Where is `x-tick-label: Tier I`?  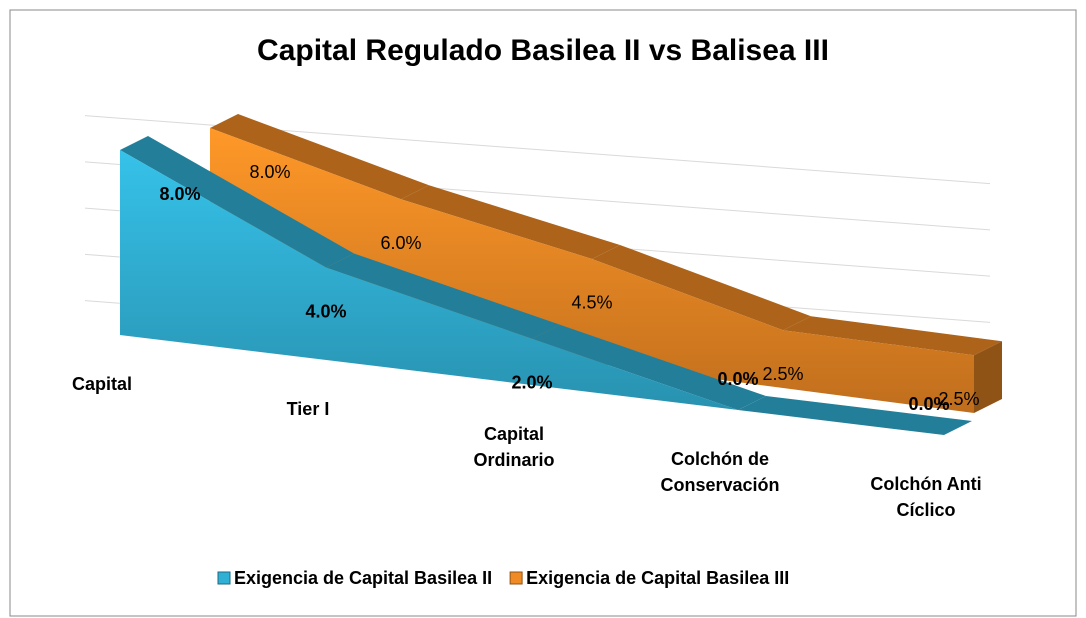
x-tick-label: Tier I is located at coordinates (308, 409).